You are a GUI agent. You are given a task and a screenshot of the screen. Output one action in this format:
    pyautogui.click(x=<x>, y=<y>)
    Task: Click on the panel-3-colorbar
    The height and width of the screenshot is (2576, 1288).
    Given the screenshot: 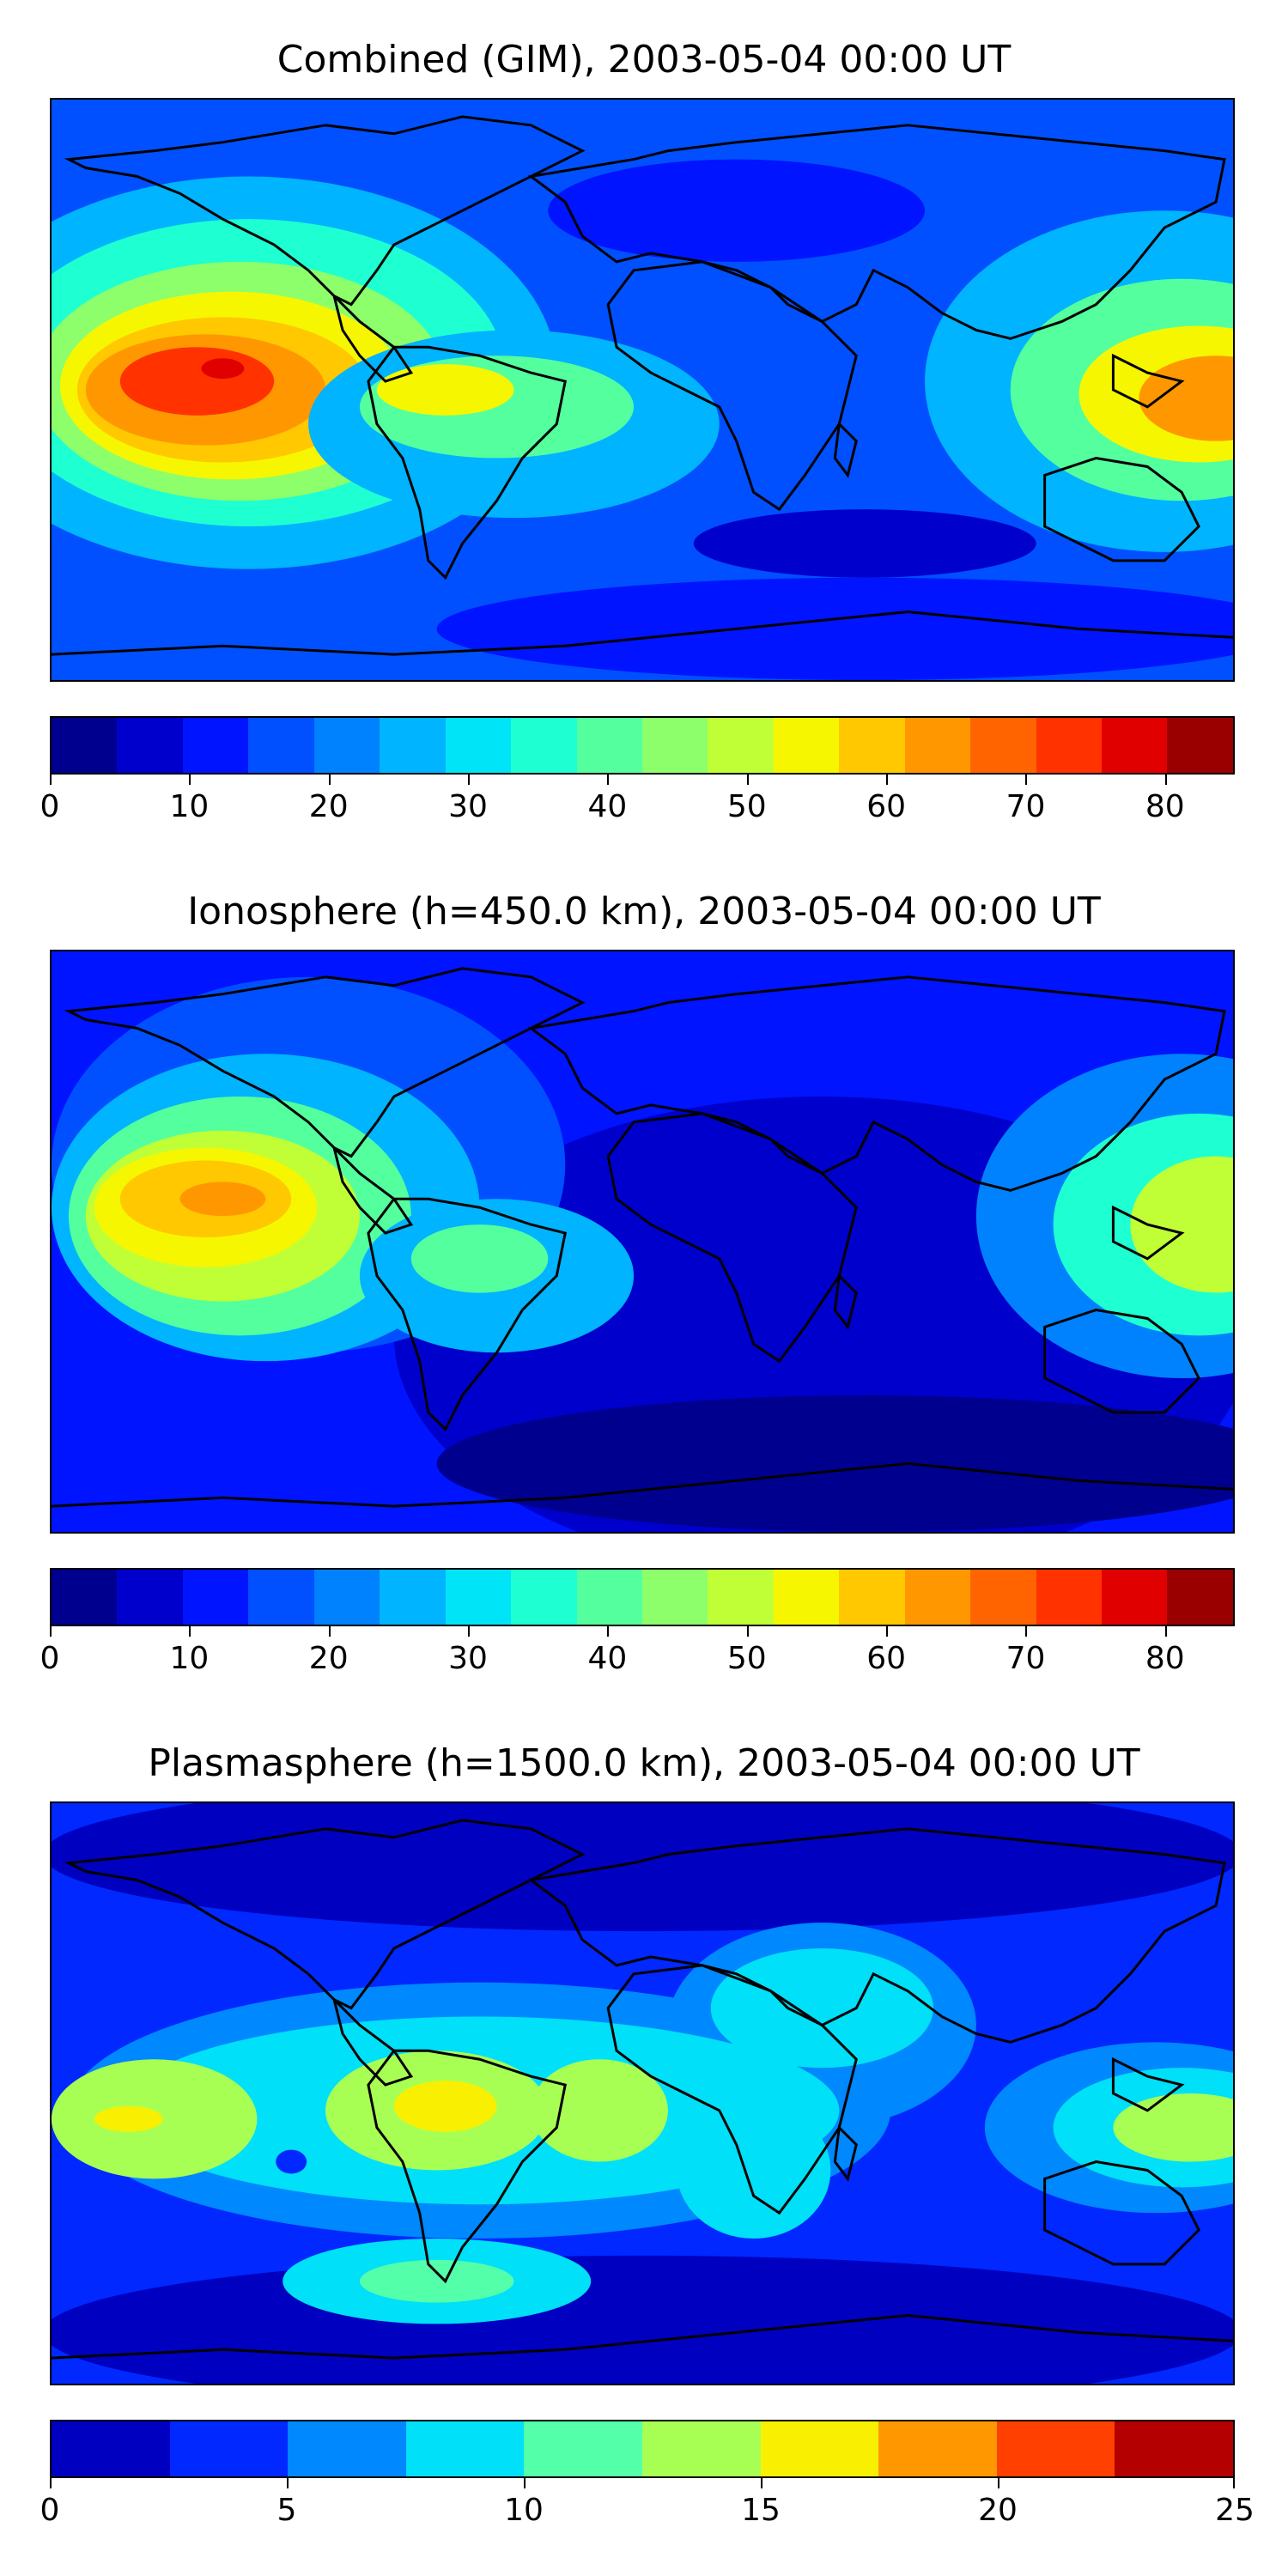 What is the action you would take?
    pyautogui.click(x=642, y=2449)
    